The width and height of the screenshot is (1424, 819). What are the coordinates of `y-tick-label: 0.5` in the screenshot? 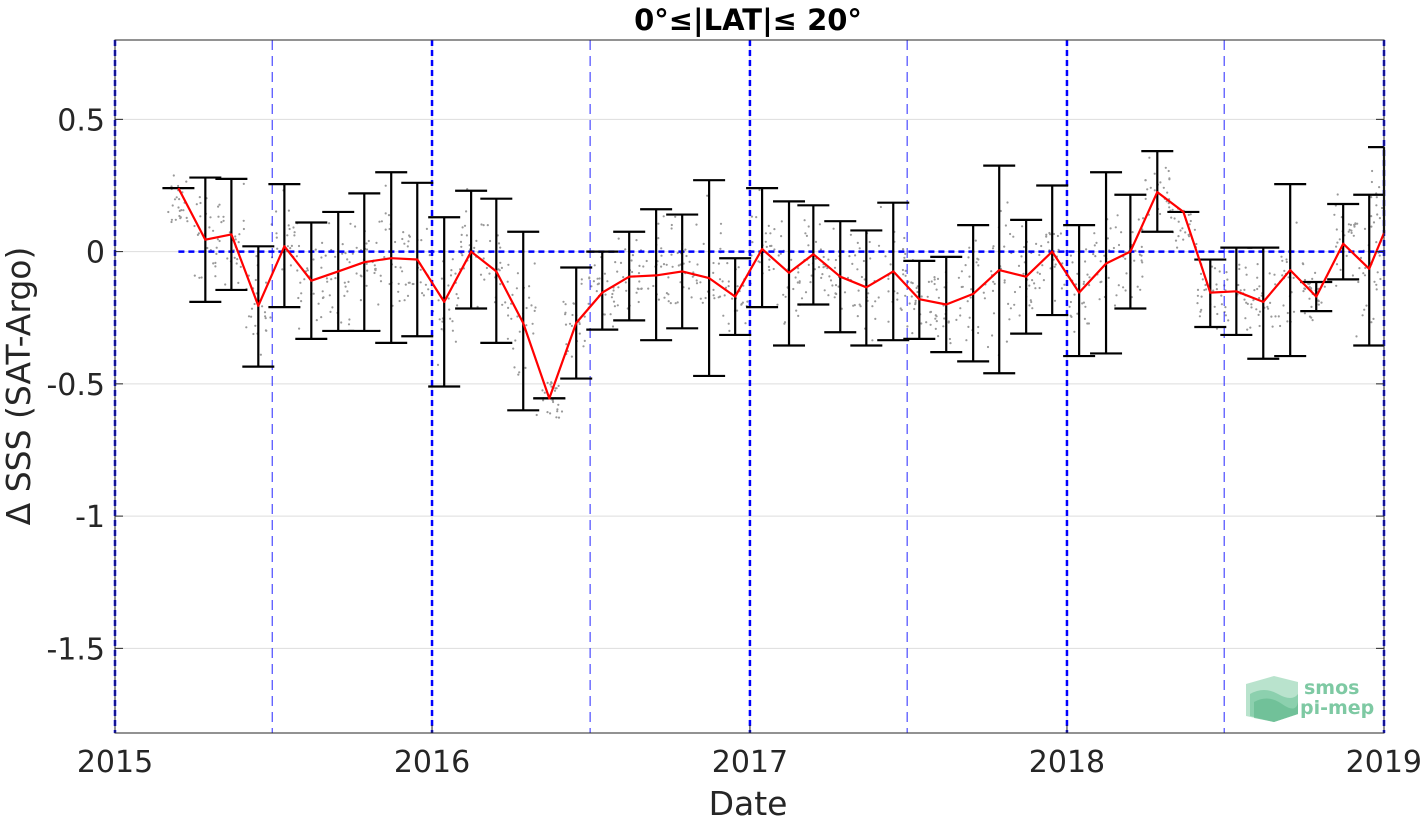 It's located at (81, 120).